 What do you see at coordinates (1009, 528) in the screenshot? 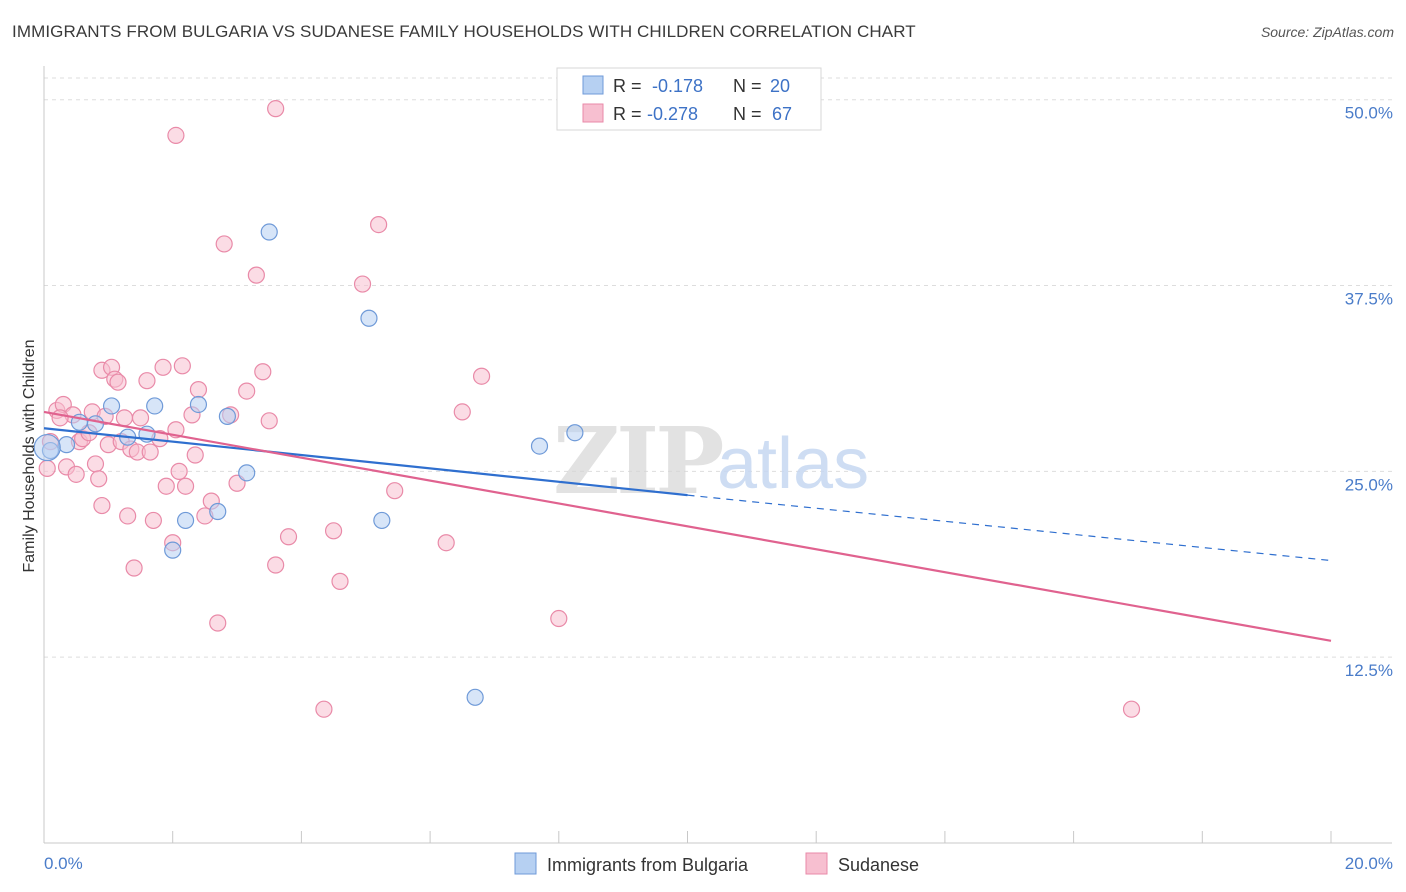
I see `bulgaria-trend-extension` at bounding box center [1009, 528].